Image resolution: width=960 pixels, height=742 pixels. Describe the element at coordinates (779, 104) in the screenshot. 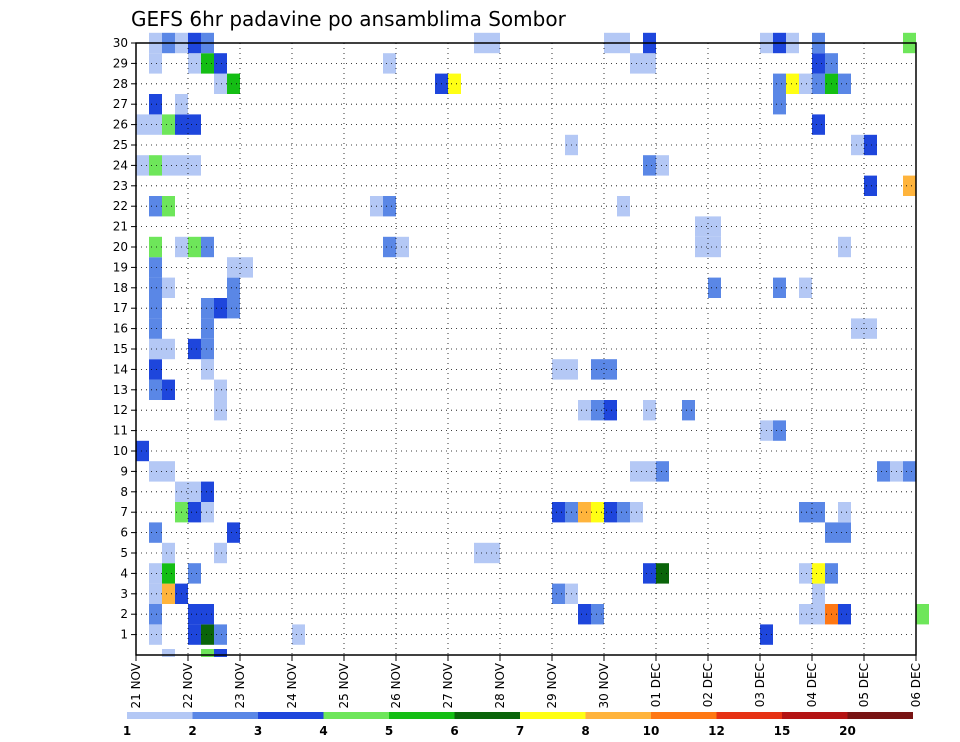

I see `cell-row27-slot49` at that location.